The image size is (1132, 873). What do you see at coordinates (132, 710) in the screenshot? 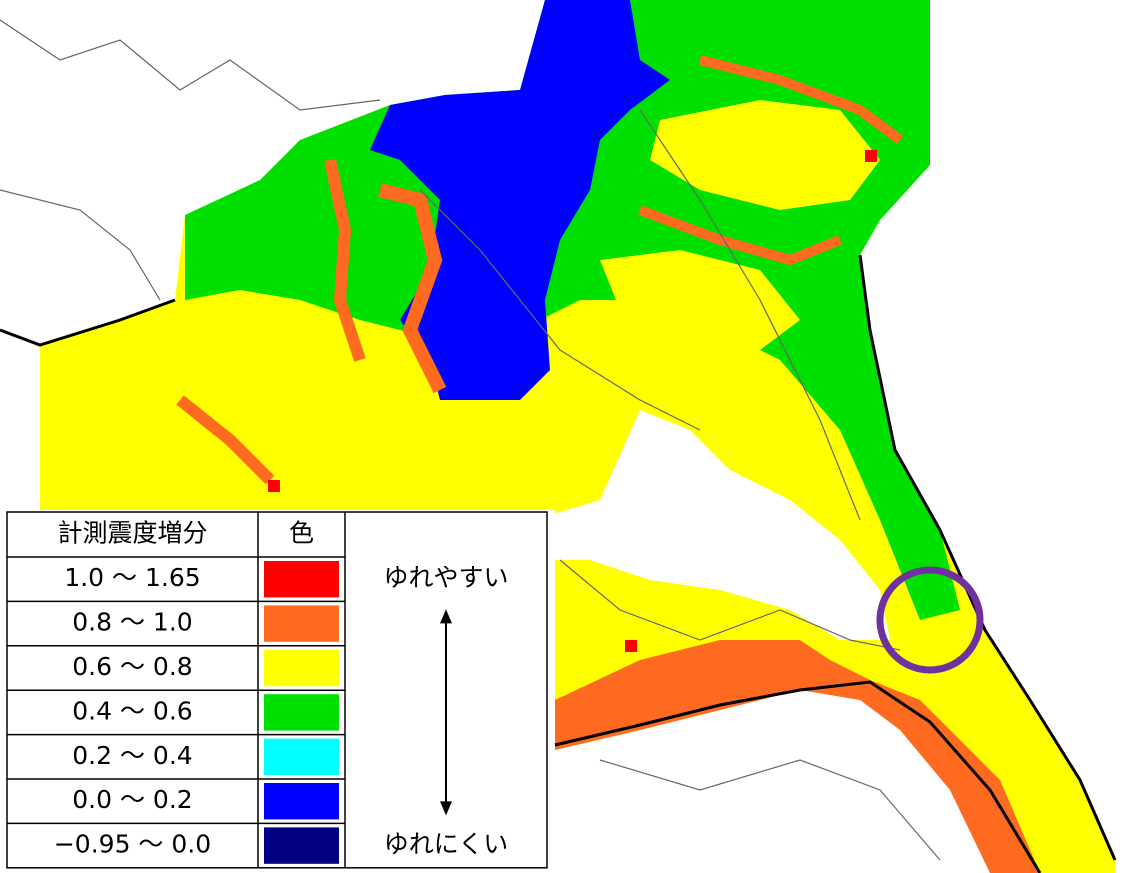
I see `legend-range: 0.4 ～ 0.6` at bounding box center [132, 710].